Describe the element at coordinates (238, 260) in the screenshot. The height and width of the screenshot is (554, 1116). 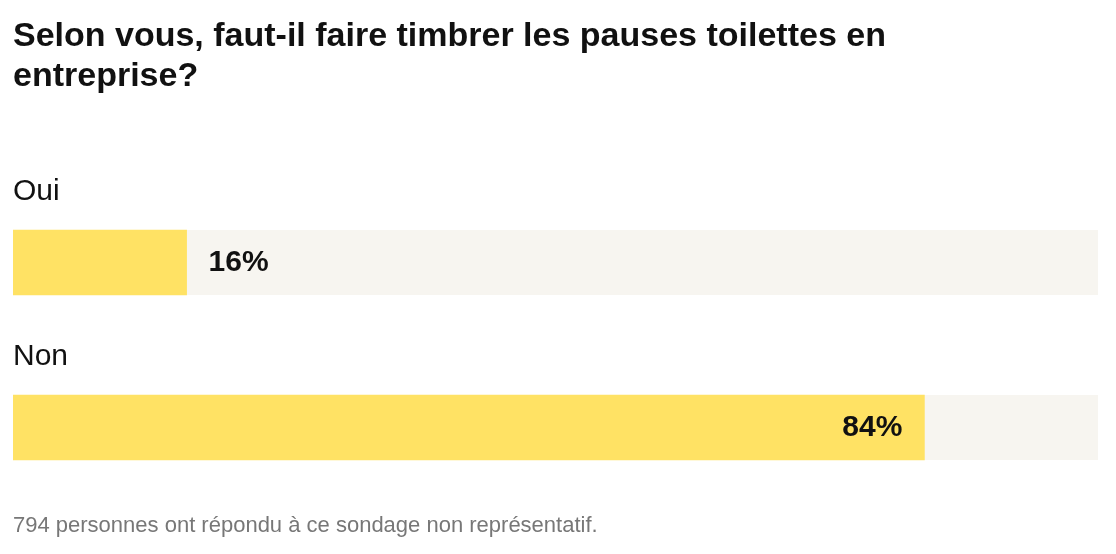
I see `data-label: 16%` at that location.